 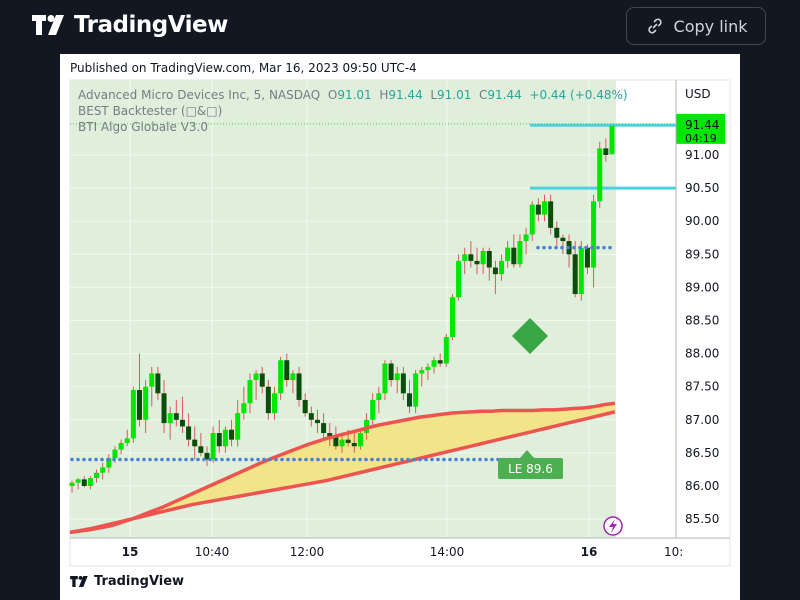 What do you see at coordinates (578, 95) in the screenshot?
I see `change-value: +0.44 (+0.48%)` at bounding box center [578, 95].